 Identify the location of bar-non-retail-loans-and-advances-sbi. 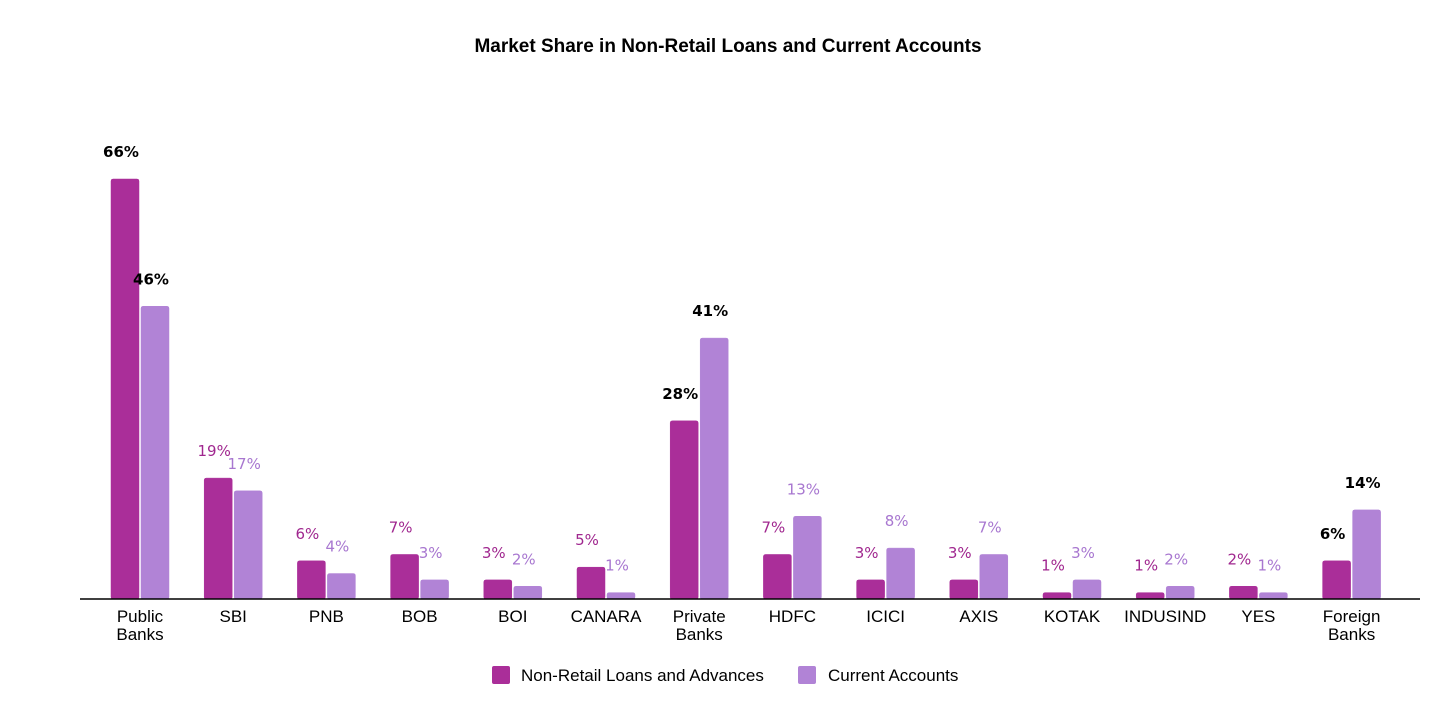
(218, 538).